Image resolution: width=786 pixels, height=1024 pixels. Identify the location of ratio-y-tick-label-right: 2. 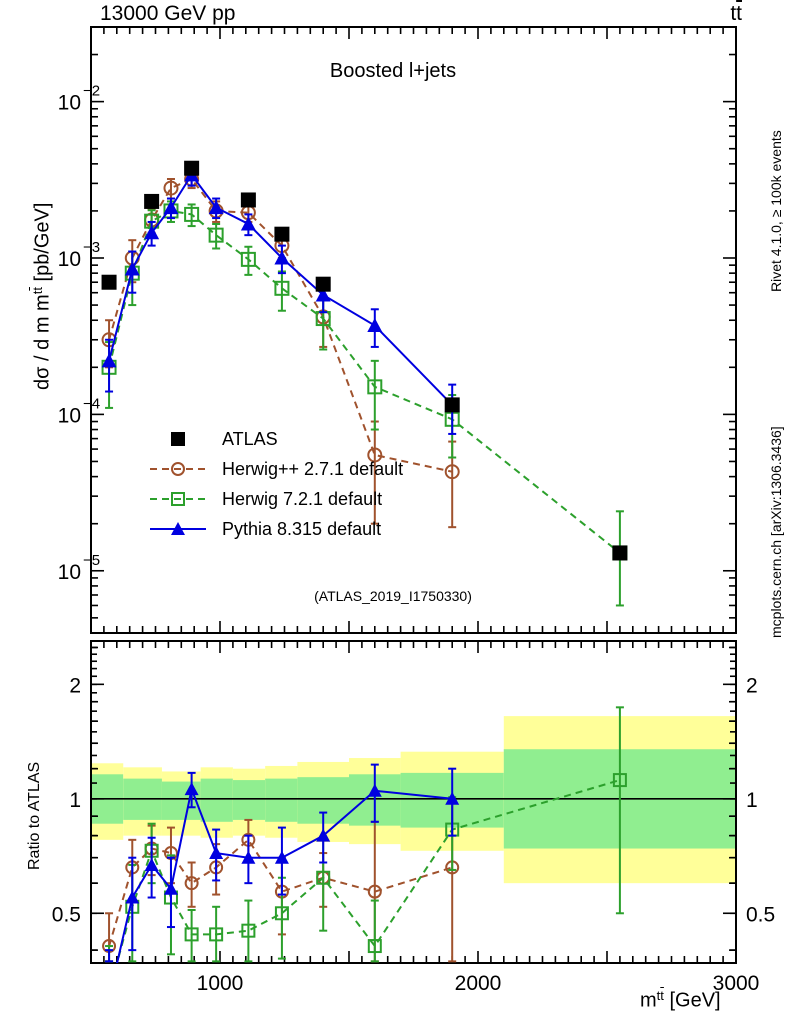
(752, 685).